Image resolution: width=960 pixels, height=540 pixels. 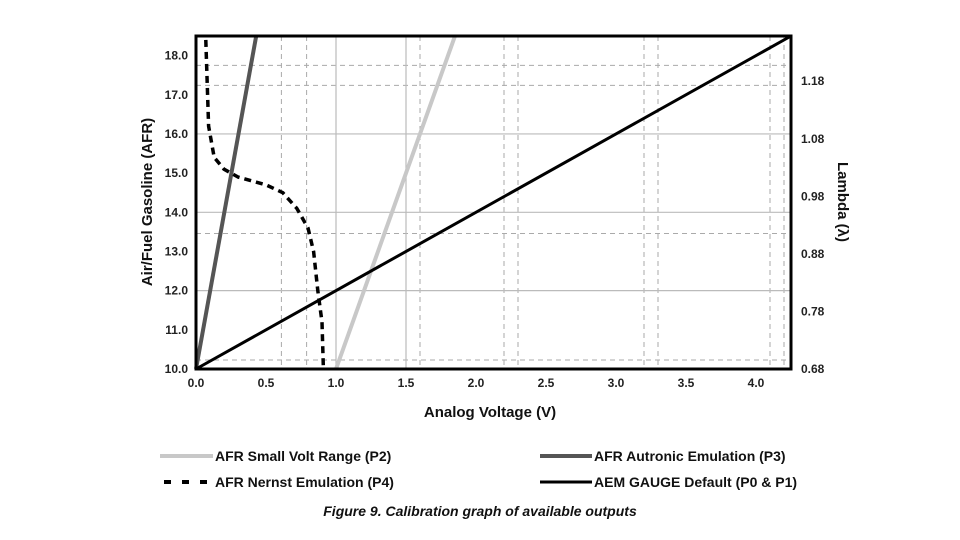 I want to click on y-tick-label: 10.0, so click(x=177, y=369).